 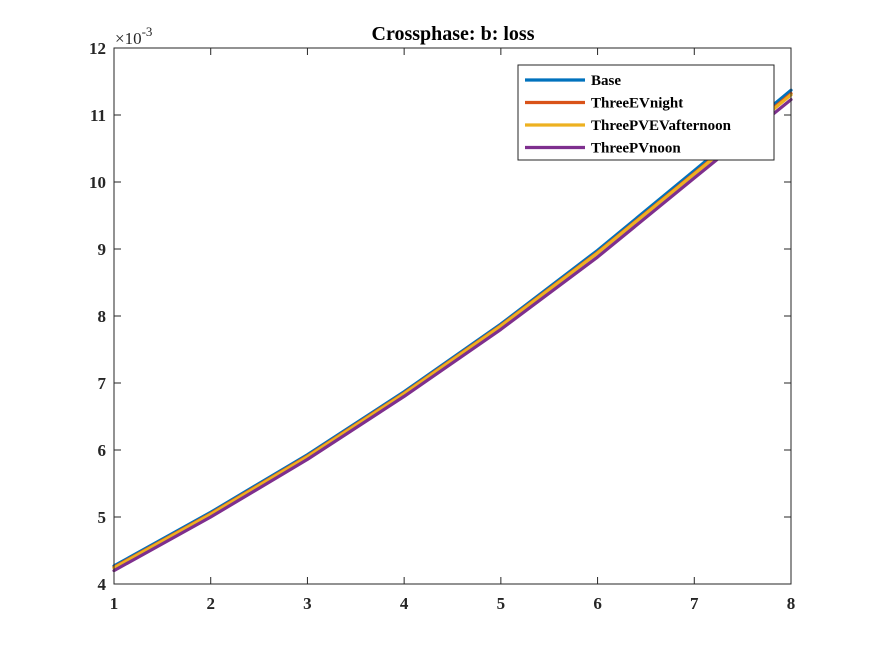 What do you see at coordinates (97, 182) in the screenshot?
I see `y-tick-label: 10` at bounding box center [97, 182].